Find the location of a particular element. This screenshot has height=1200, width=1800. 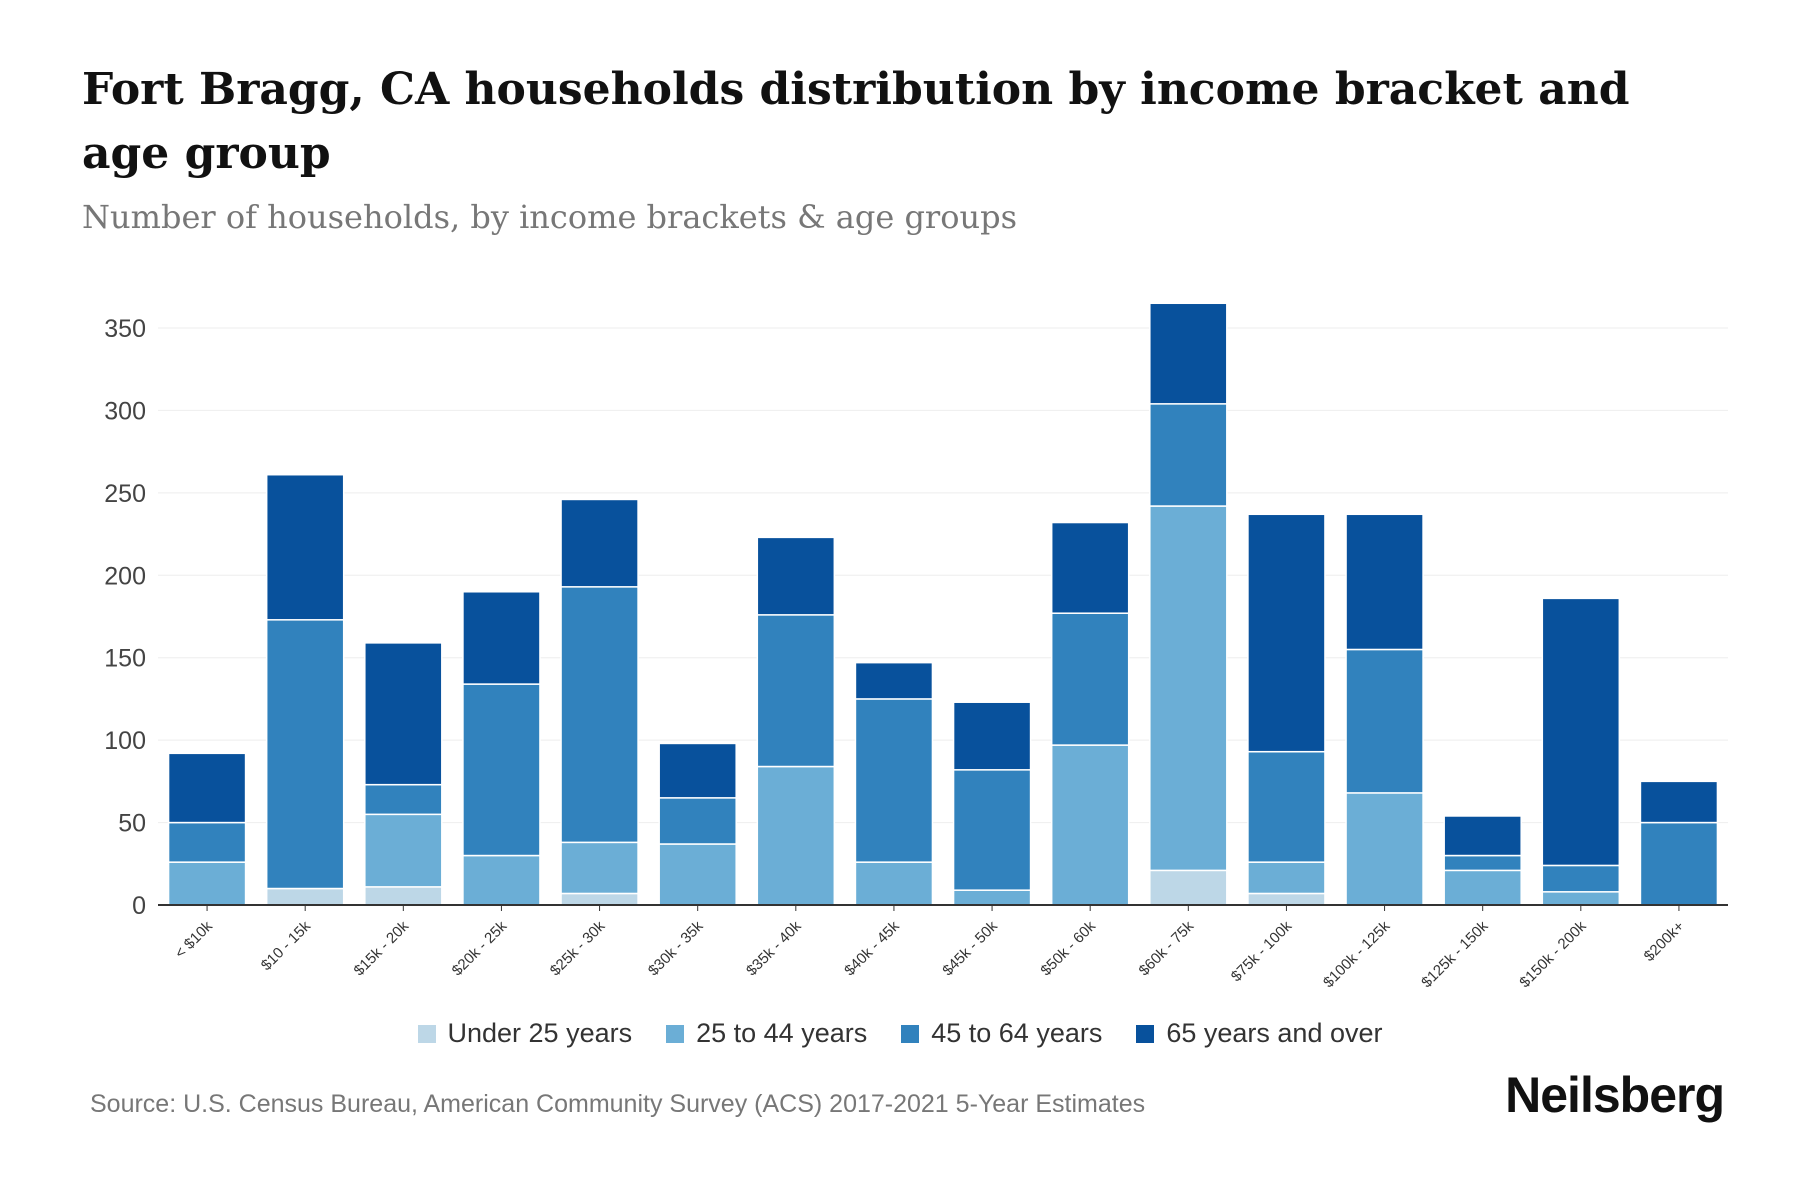

legend-item-65-over: 65 years and over is located at coordinates (1259, 1033).